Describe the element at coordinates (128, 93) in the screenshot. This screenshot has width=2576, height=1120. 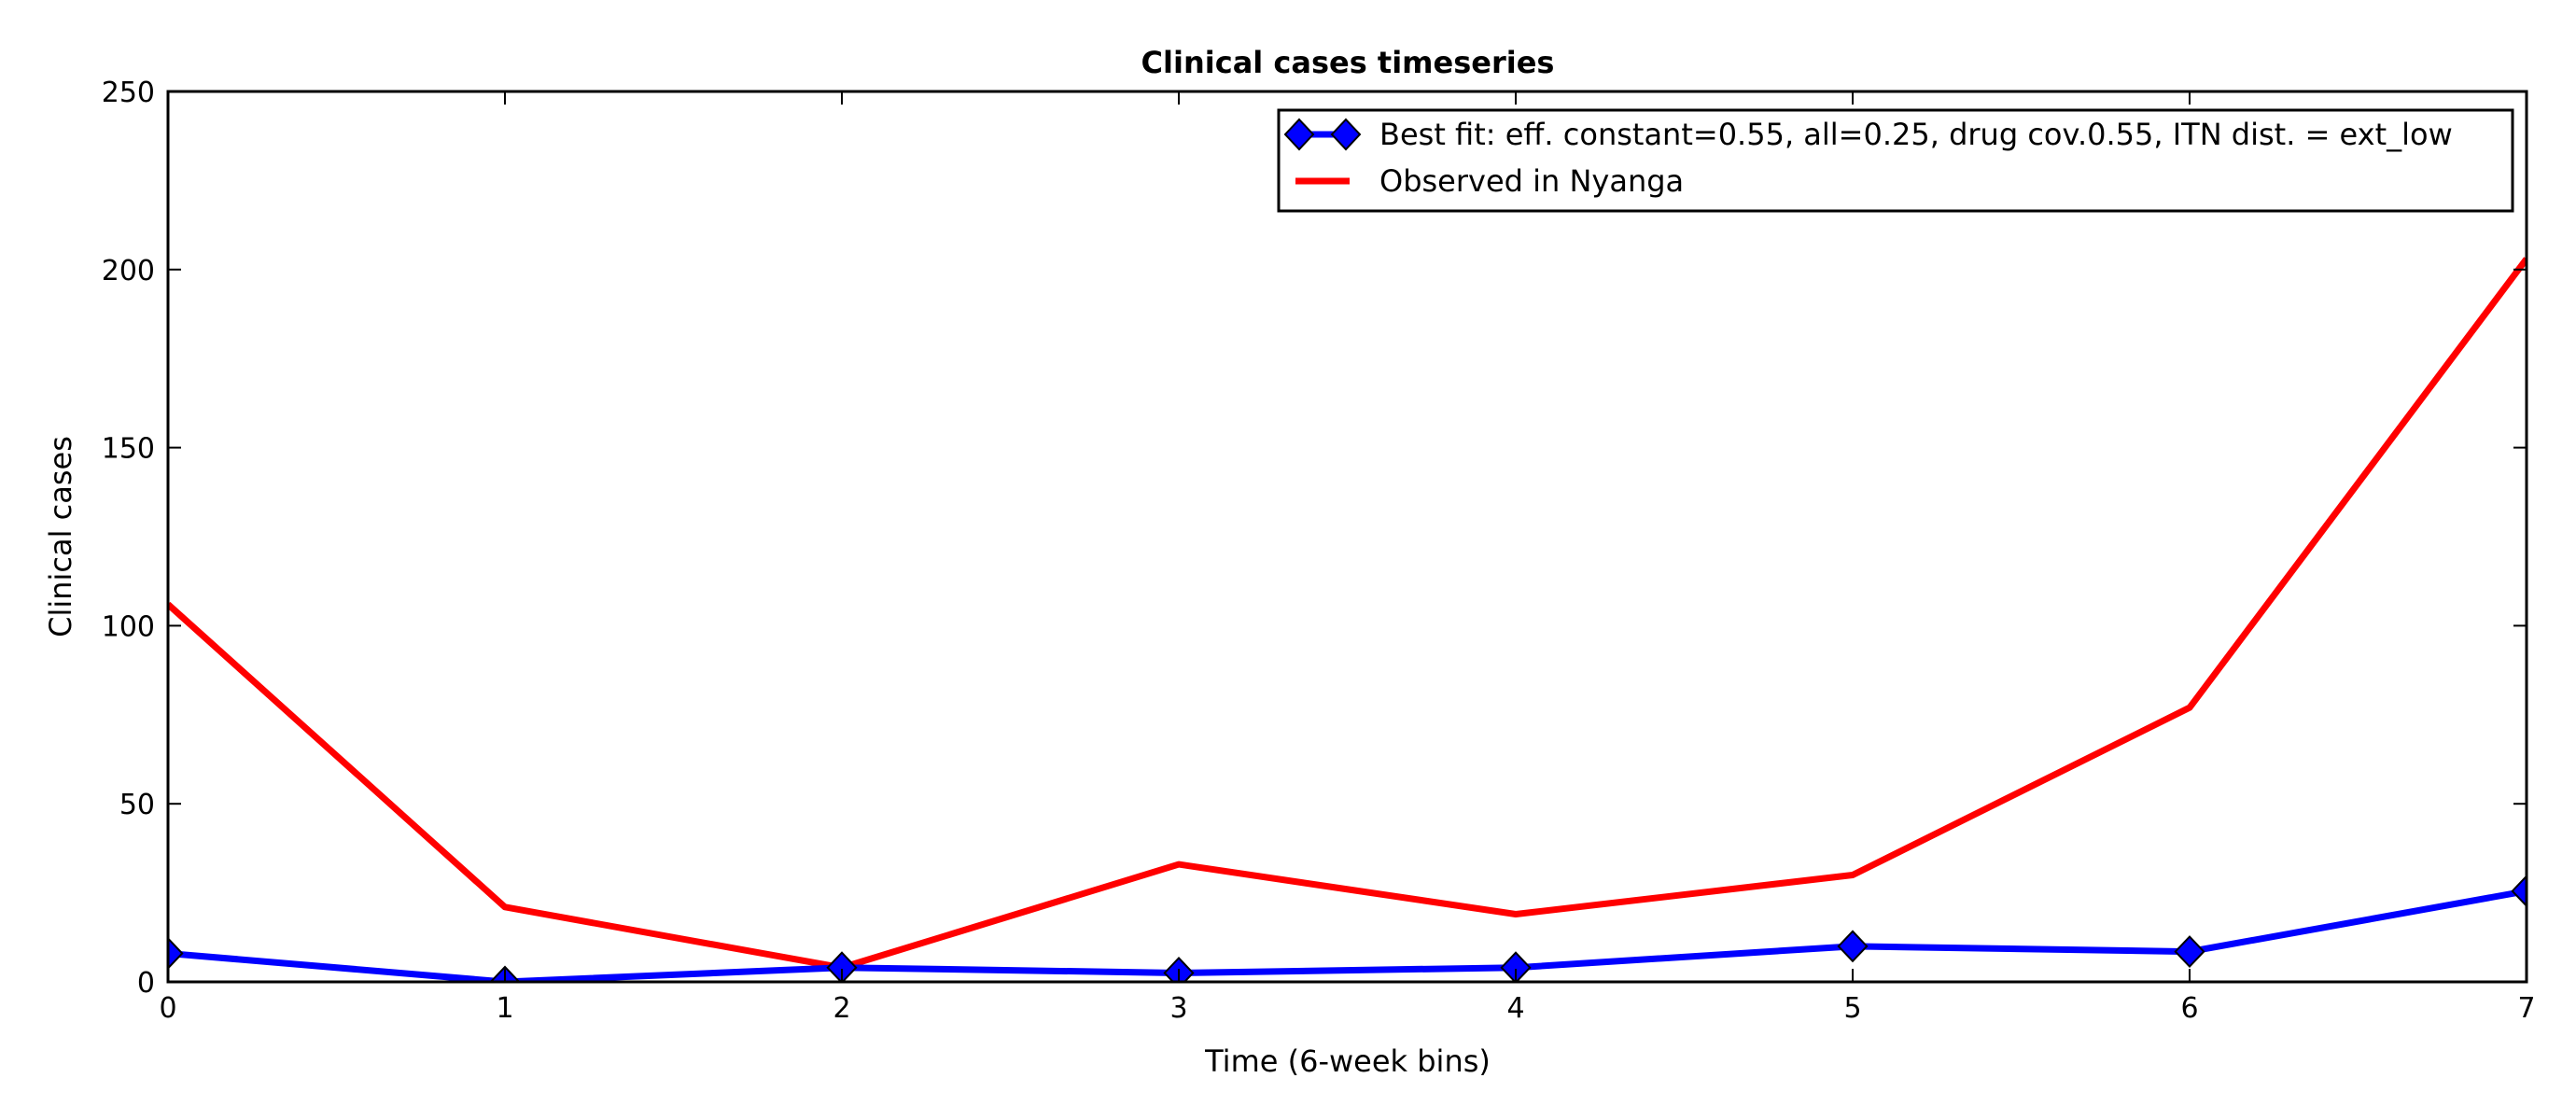
I see `y-tick-label: 250` at that location.